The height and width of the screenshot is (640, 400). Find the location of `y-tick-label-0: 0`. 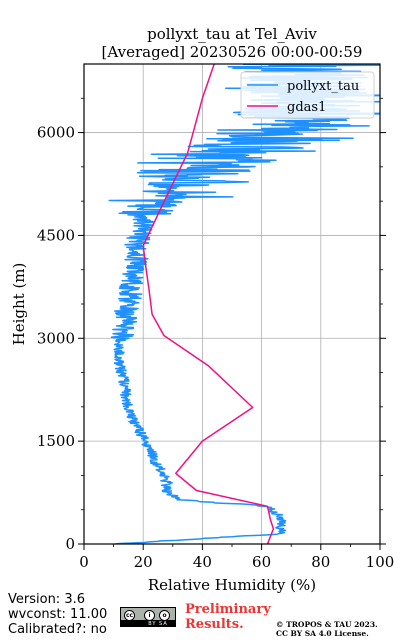

y-tick-label-0: 0 is located at coordinates (70, 544).